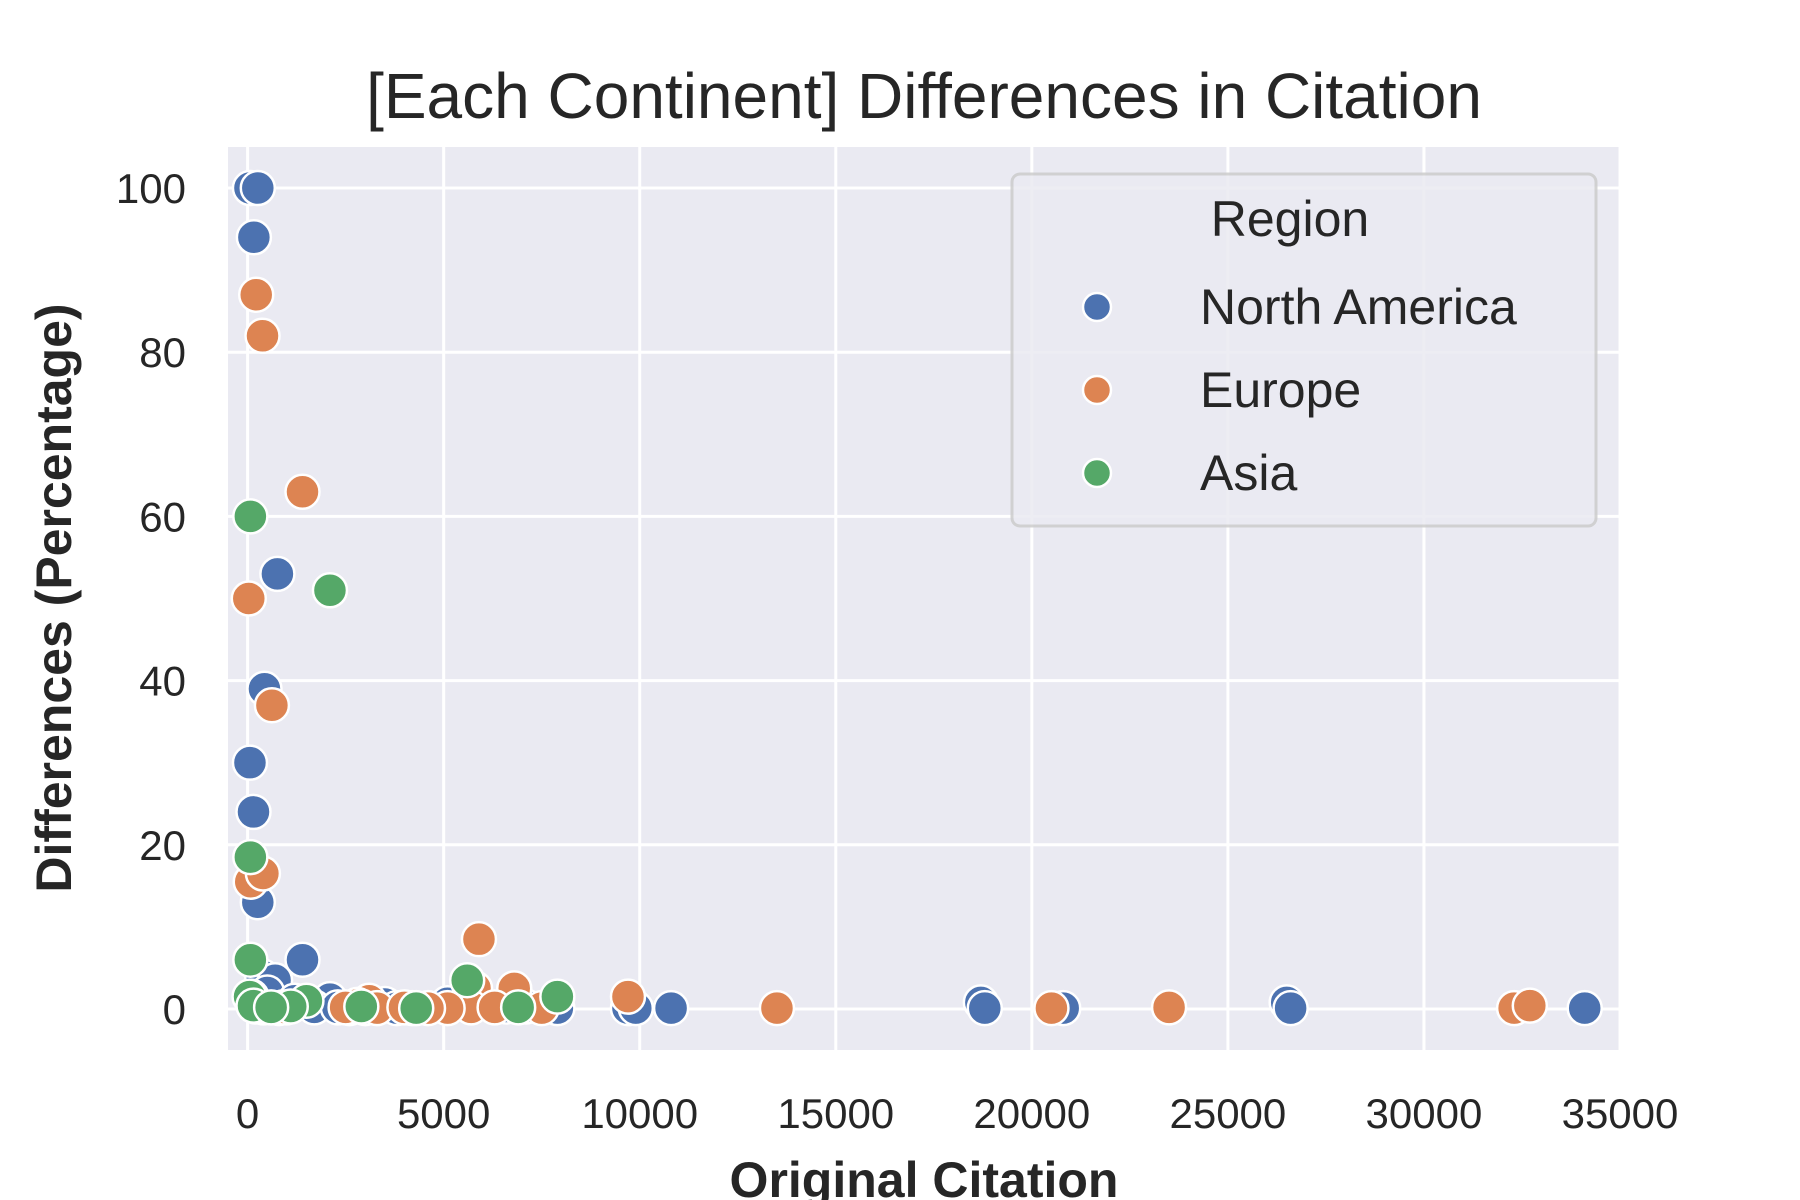 The height and width of the screenshot is (1200, 1800). I want to click on y-tick-label: 40, so click(162, 681).